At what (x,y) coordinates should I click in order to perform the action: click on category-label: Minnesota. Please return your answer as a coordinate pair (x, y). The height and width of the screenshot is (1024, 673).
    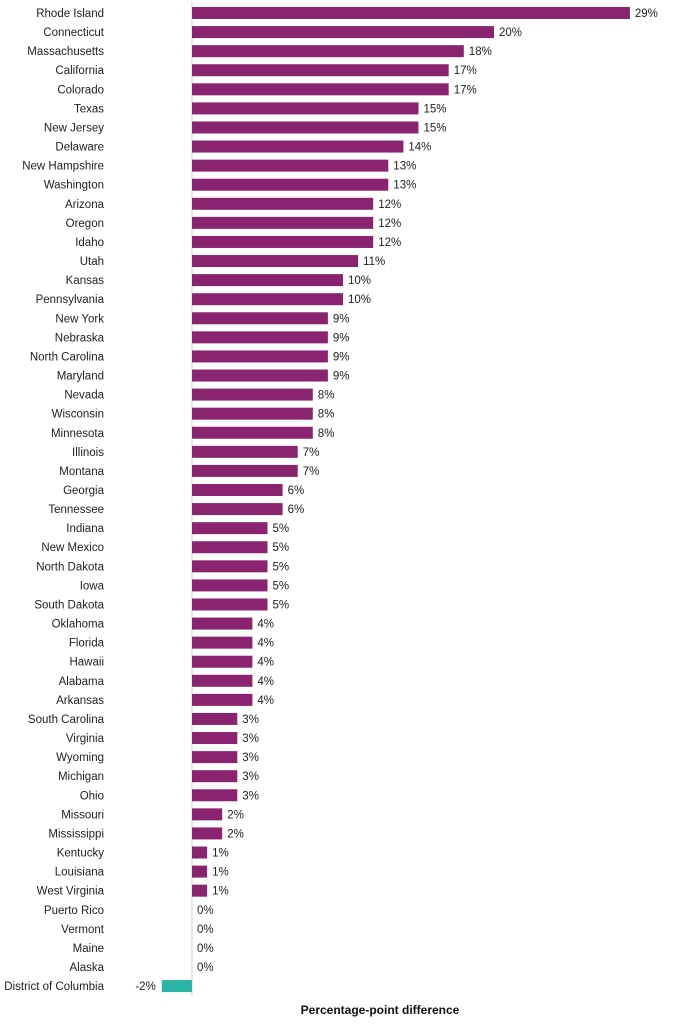
    Looking at the image, I should click on (78, 434).